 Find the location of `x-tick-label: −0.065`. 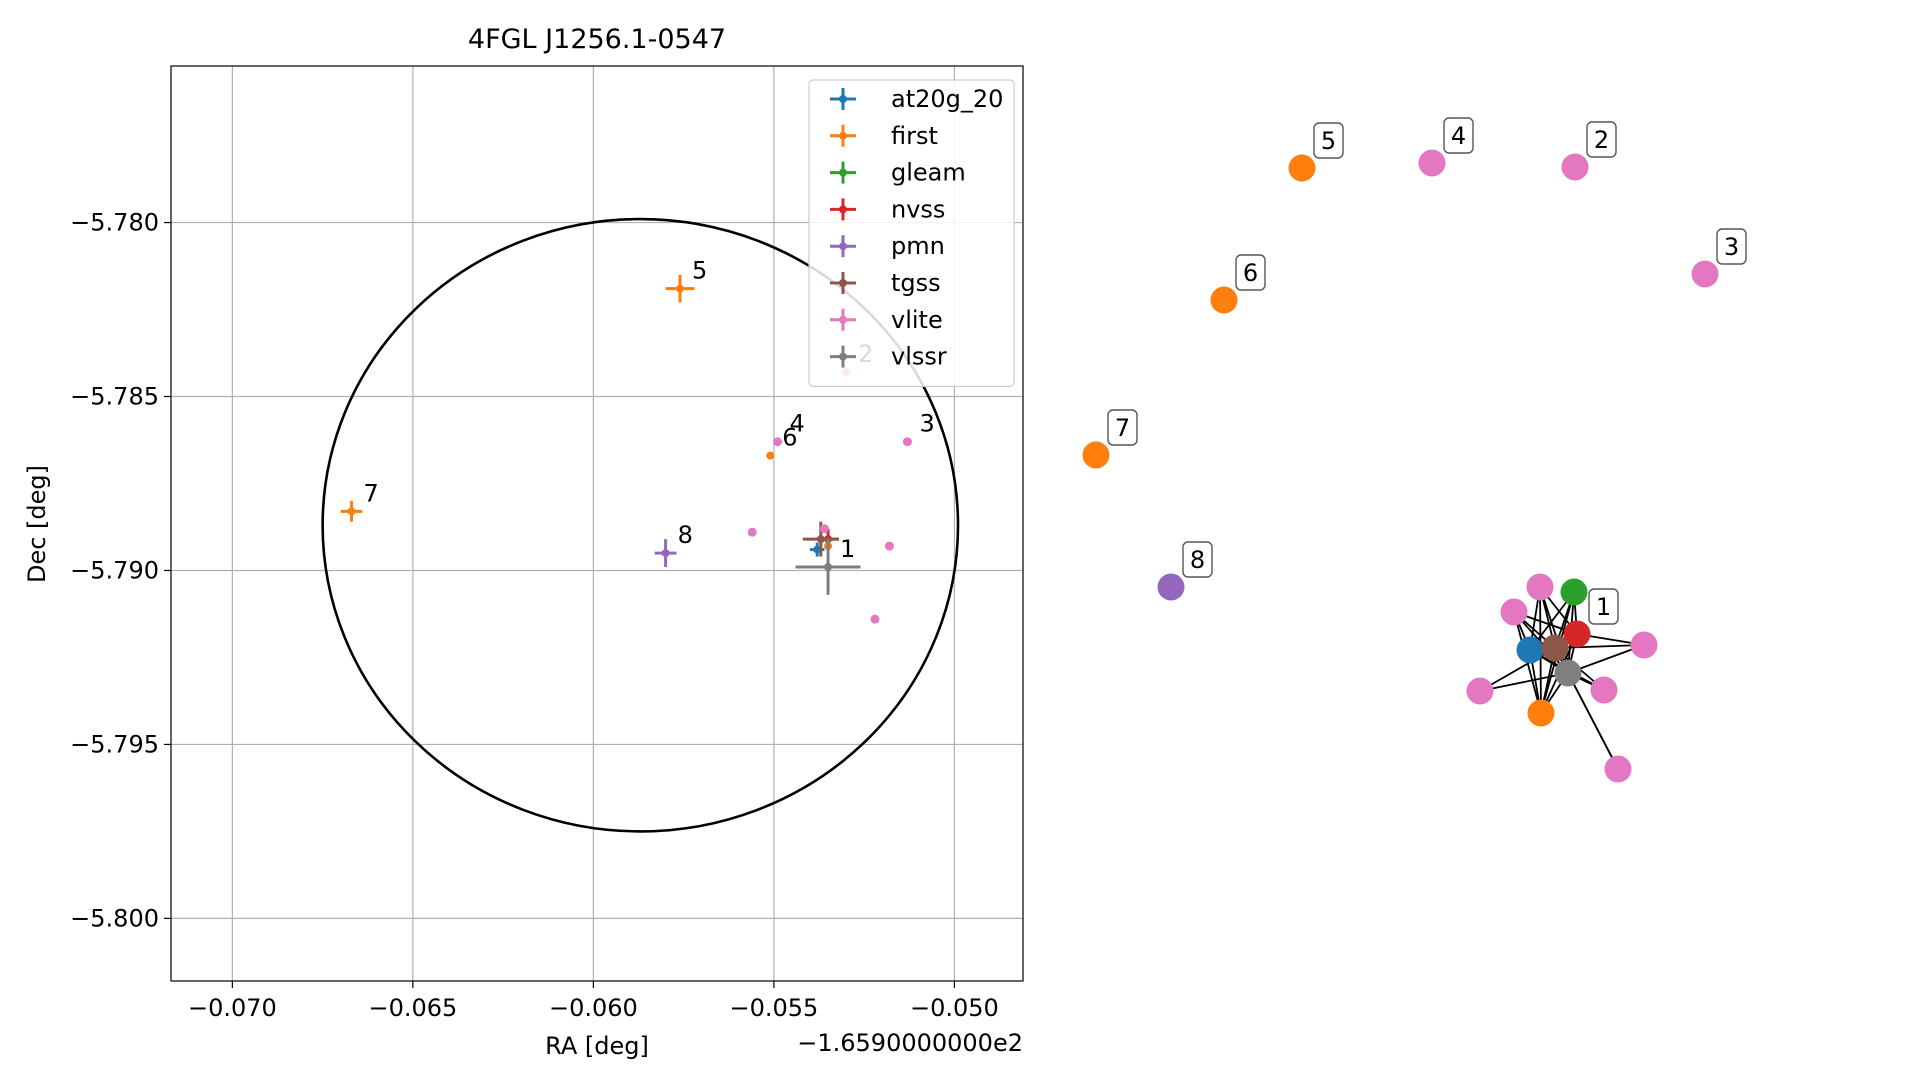

x-tick-label: −0.065 is located at coordinates (412, 1008).